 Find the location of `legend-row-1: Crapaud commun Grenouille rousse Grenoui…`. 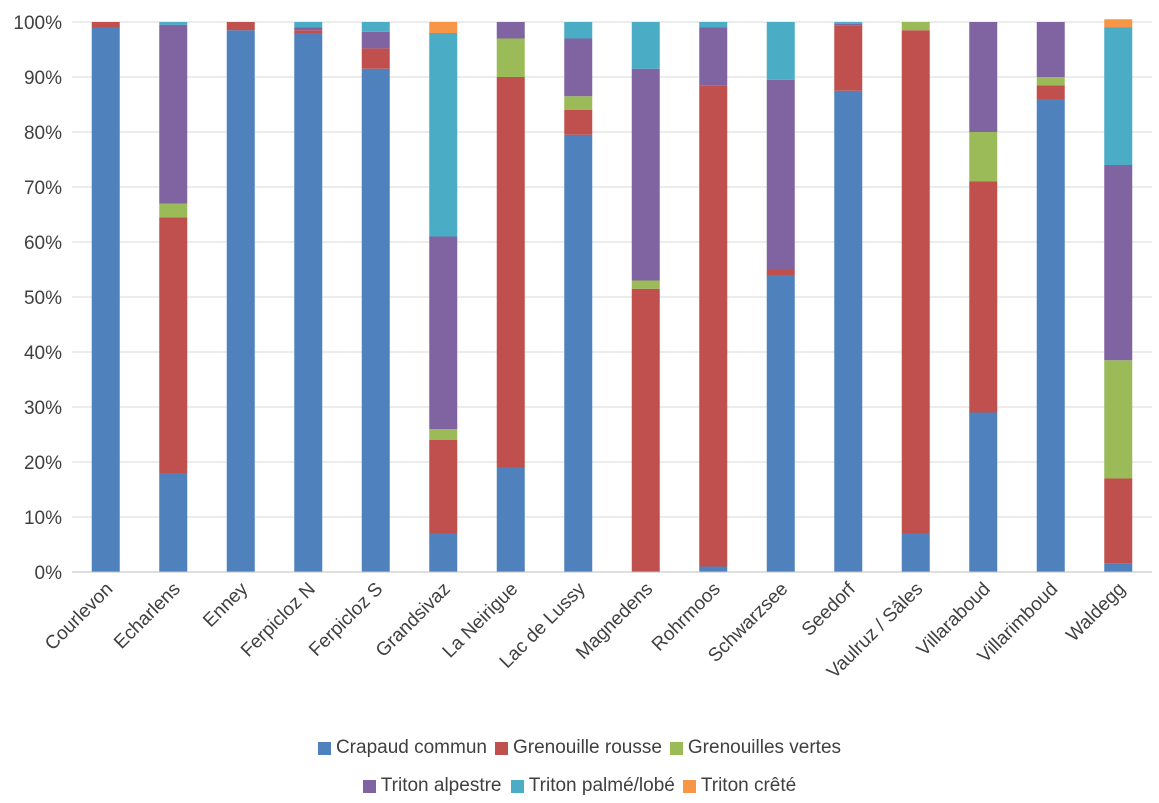

legend-row-1: Crapaud commun Grenouille rousse Grenoui… is located at coordinates (579, 748).